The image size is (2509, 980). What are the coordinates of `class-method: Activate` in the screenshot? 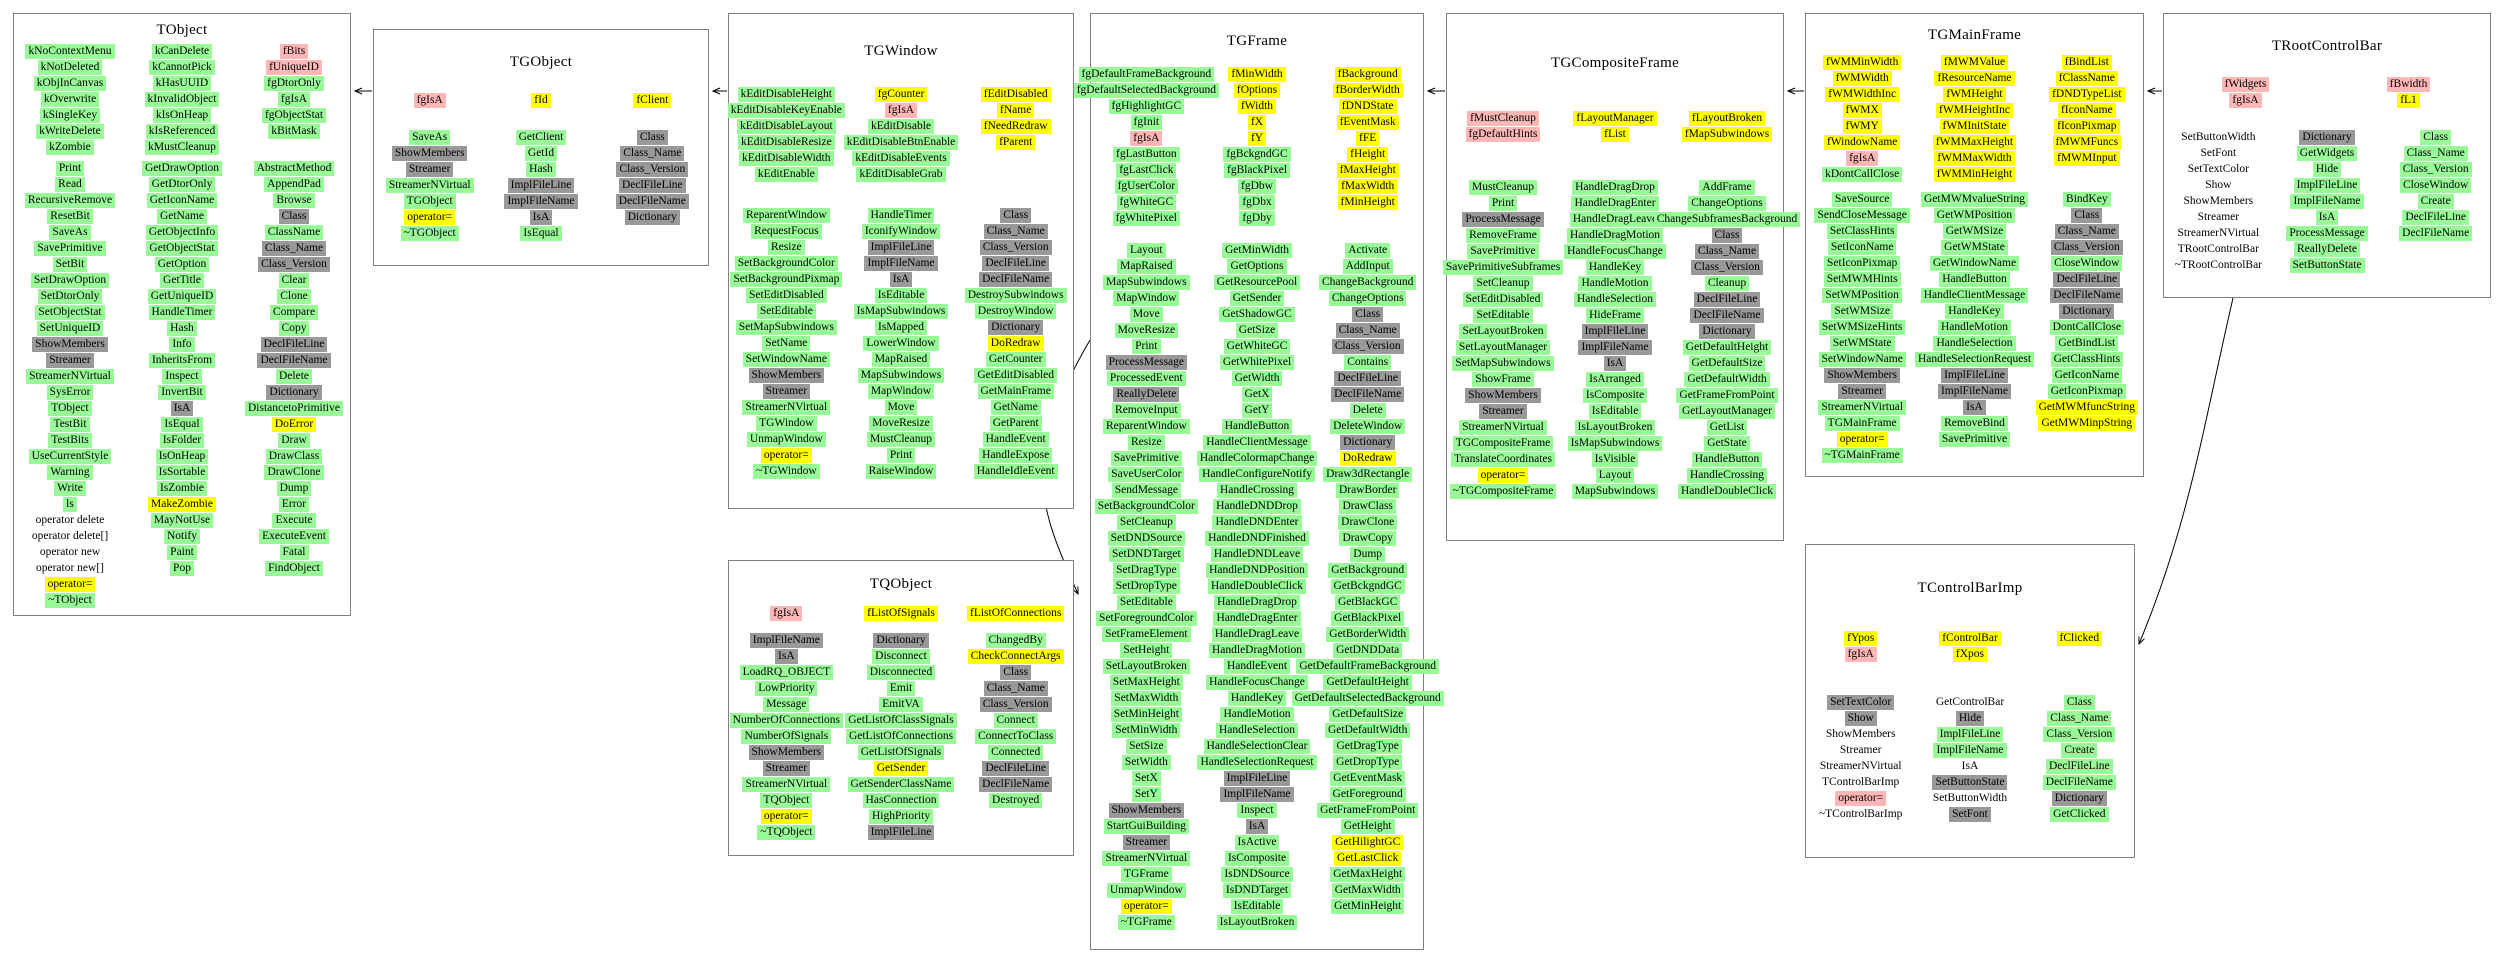 It's located at (1368, 250).